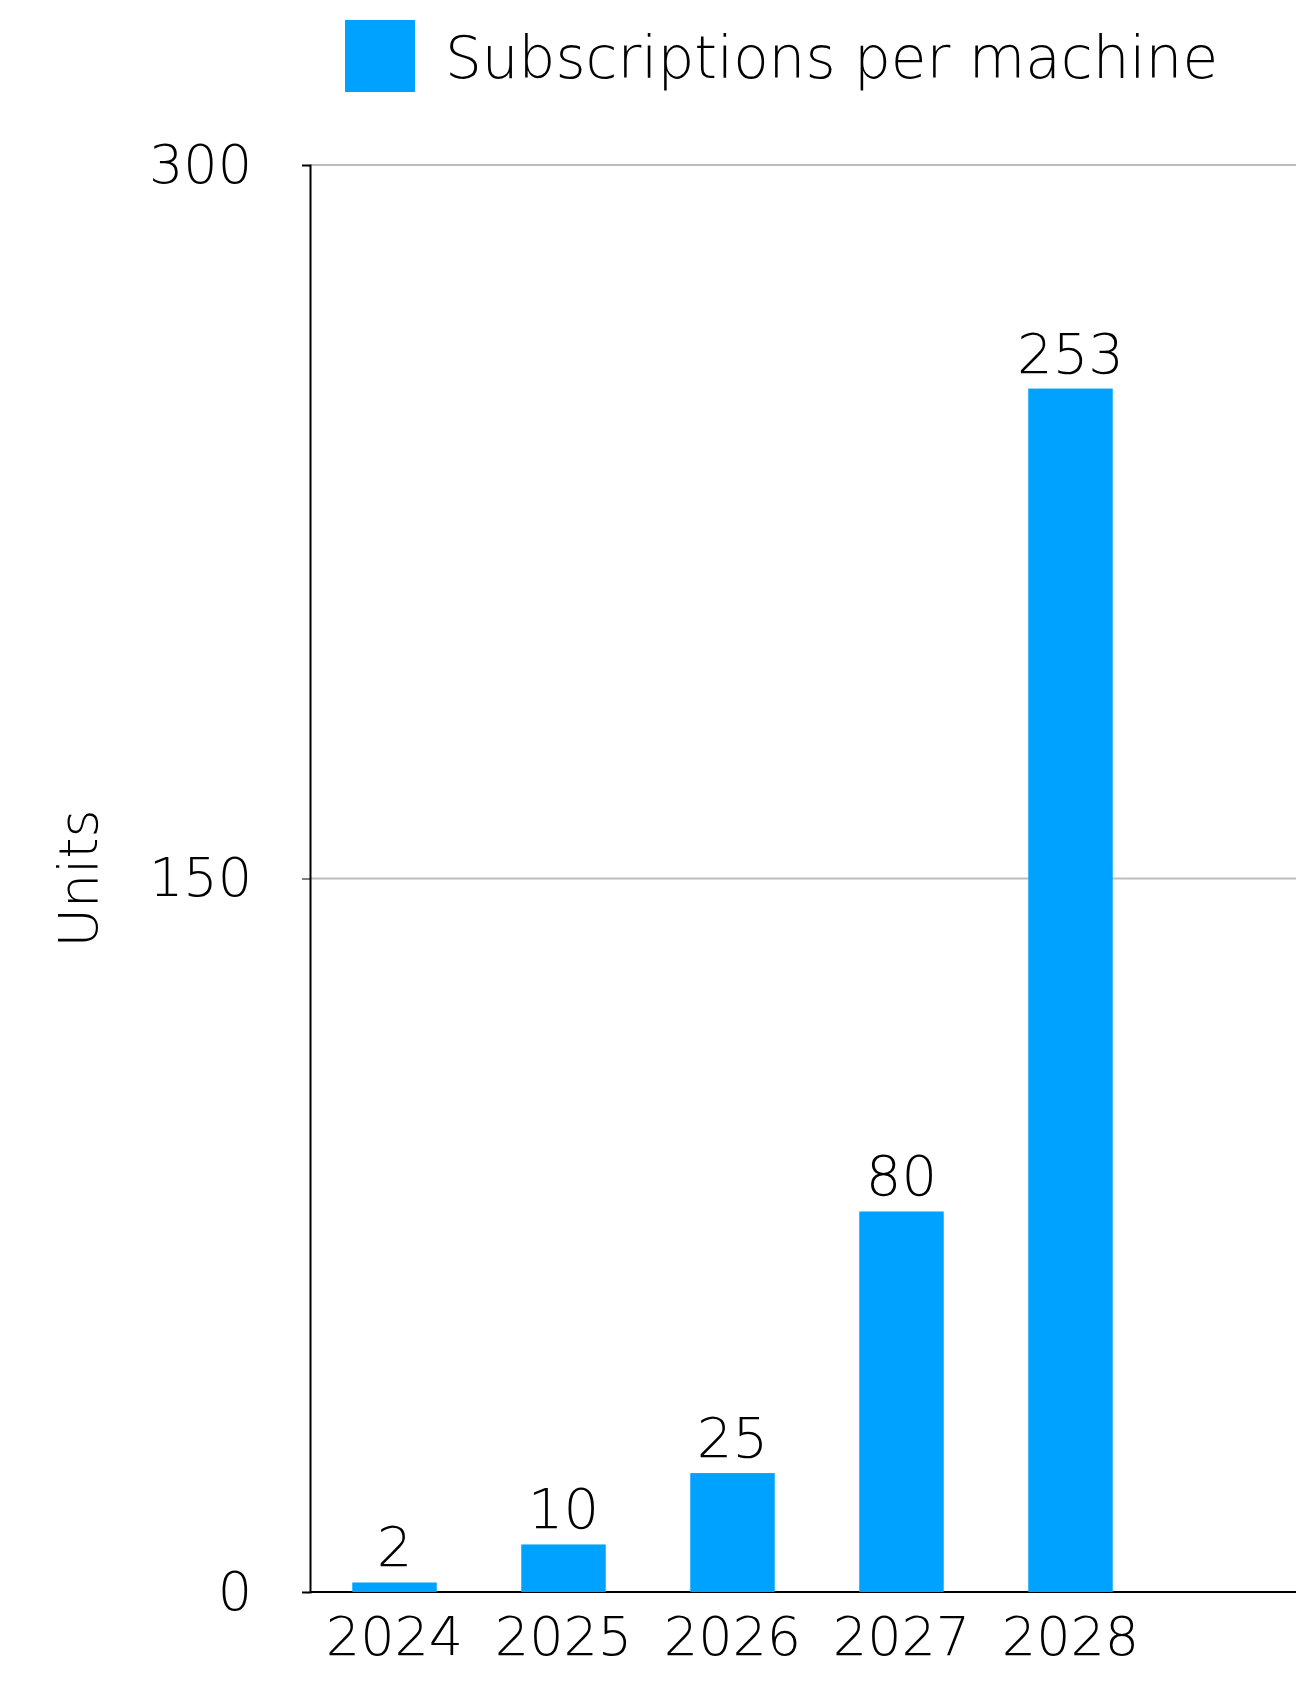 This screenshot has width=1296, height=1703. Describe the element at coordinates (901, 1636) in the screenshot. I see `x-tick-label: 2027` at that location.